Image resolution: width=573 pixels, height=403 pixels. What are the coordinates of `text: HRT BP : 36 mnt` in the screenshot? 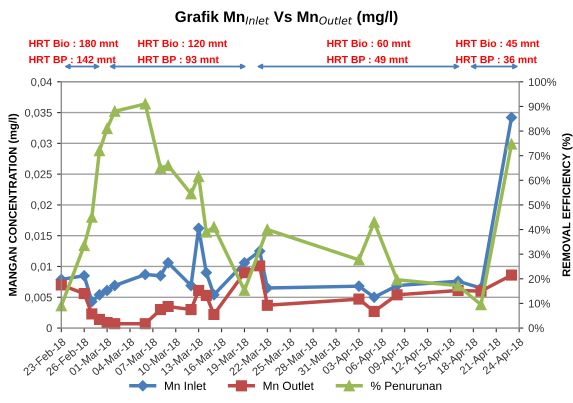 It's located at (496, 60).